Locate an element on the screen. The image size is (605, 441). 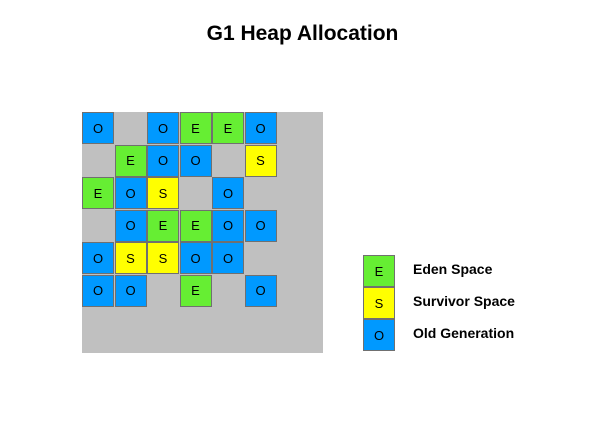
legend-eden-label: Eden Space is located at coordinates (453, 269).